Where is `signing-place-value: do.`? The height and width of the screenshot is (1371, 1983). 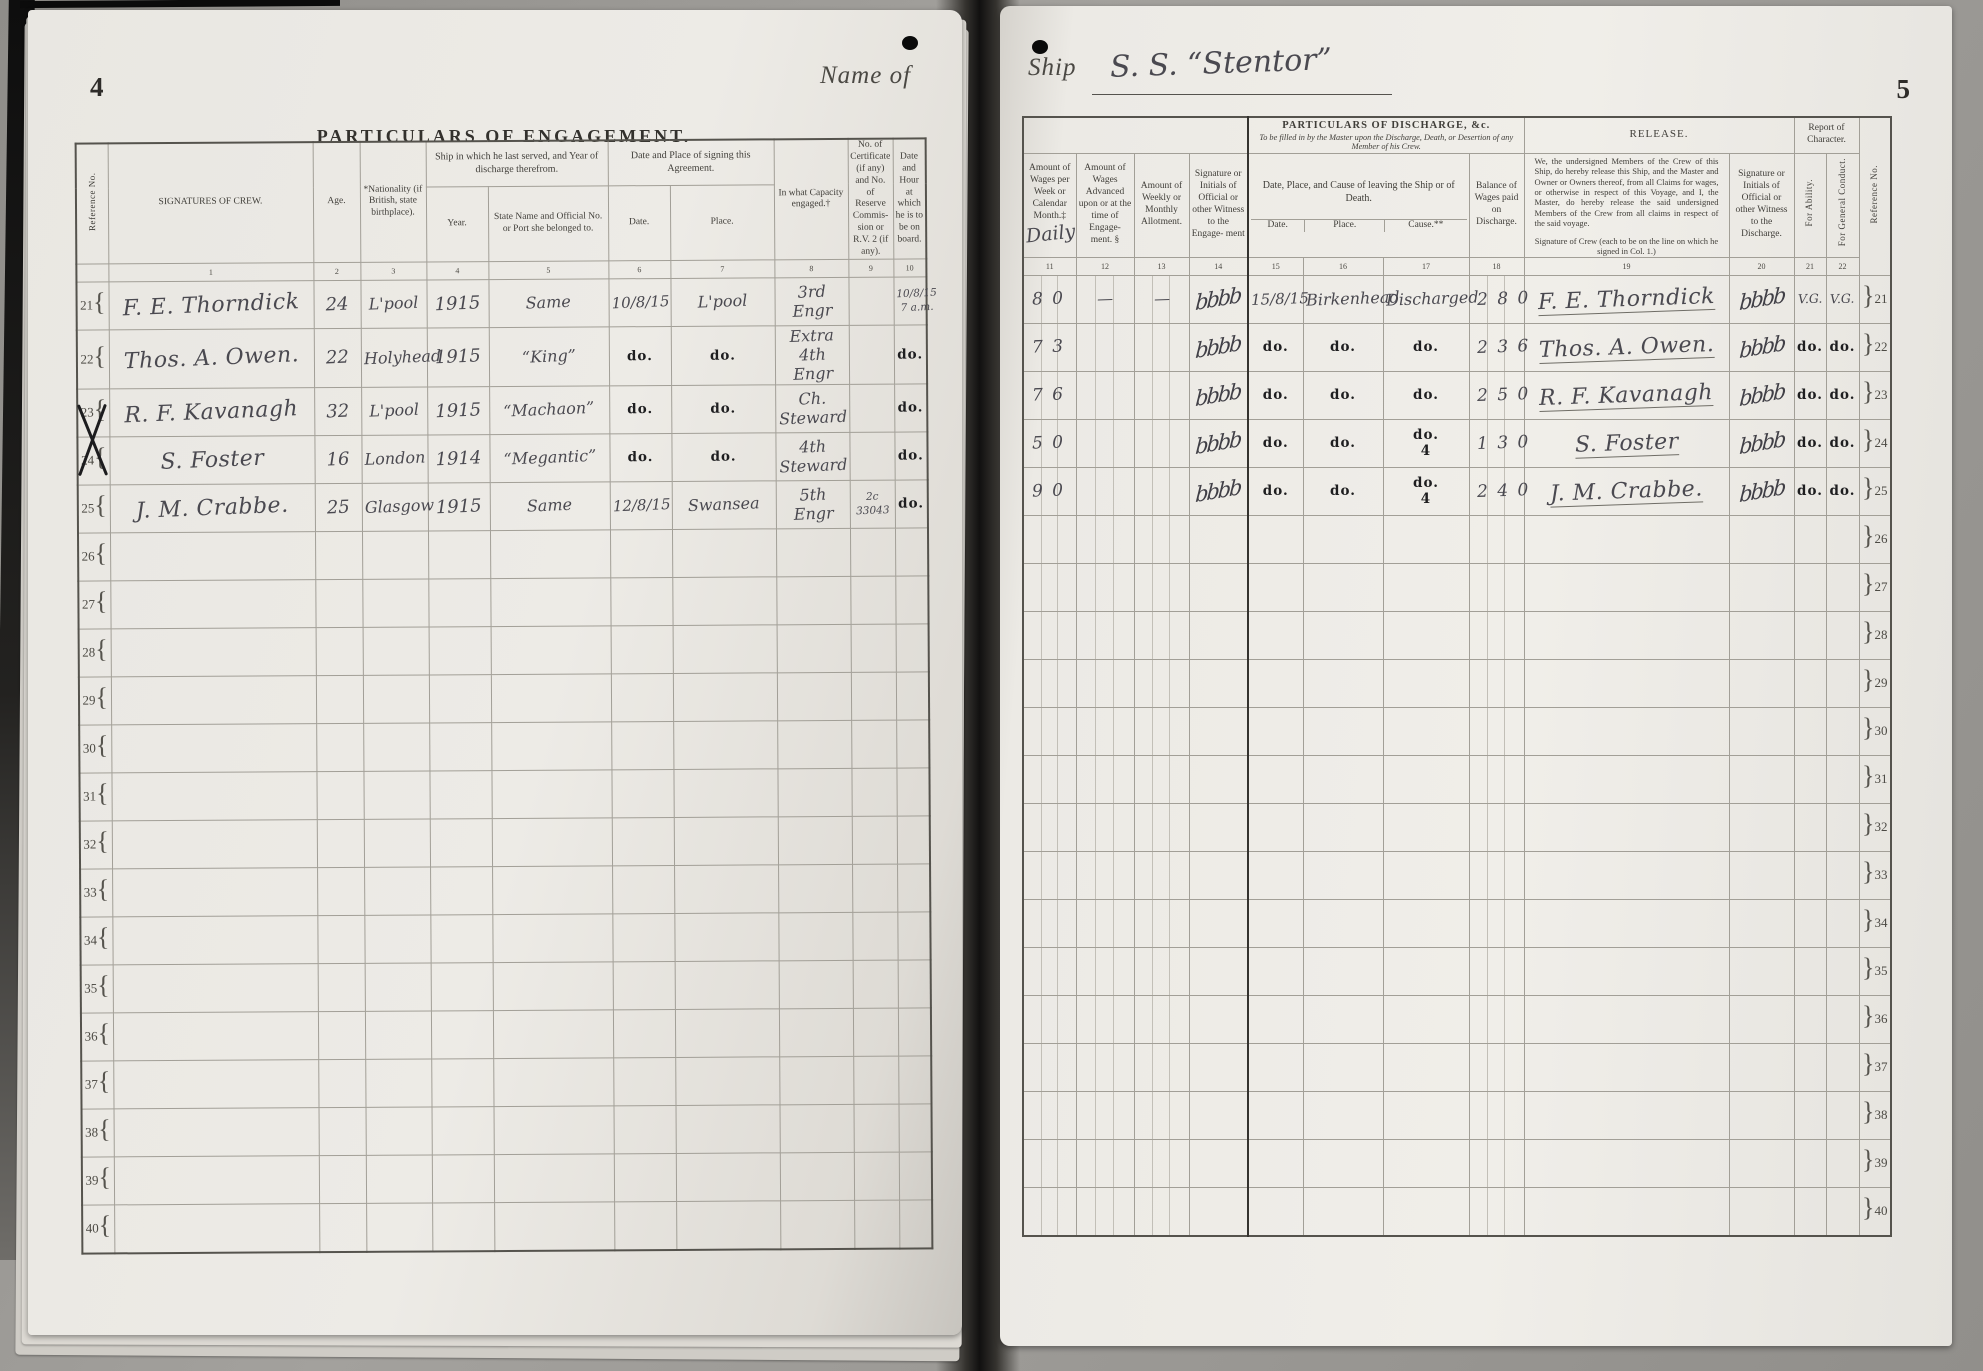
signing-place-value: do. is located at coordinates (723, 355).